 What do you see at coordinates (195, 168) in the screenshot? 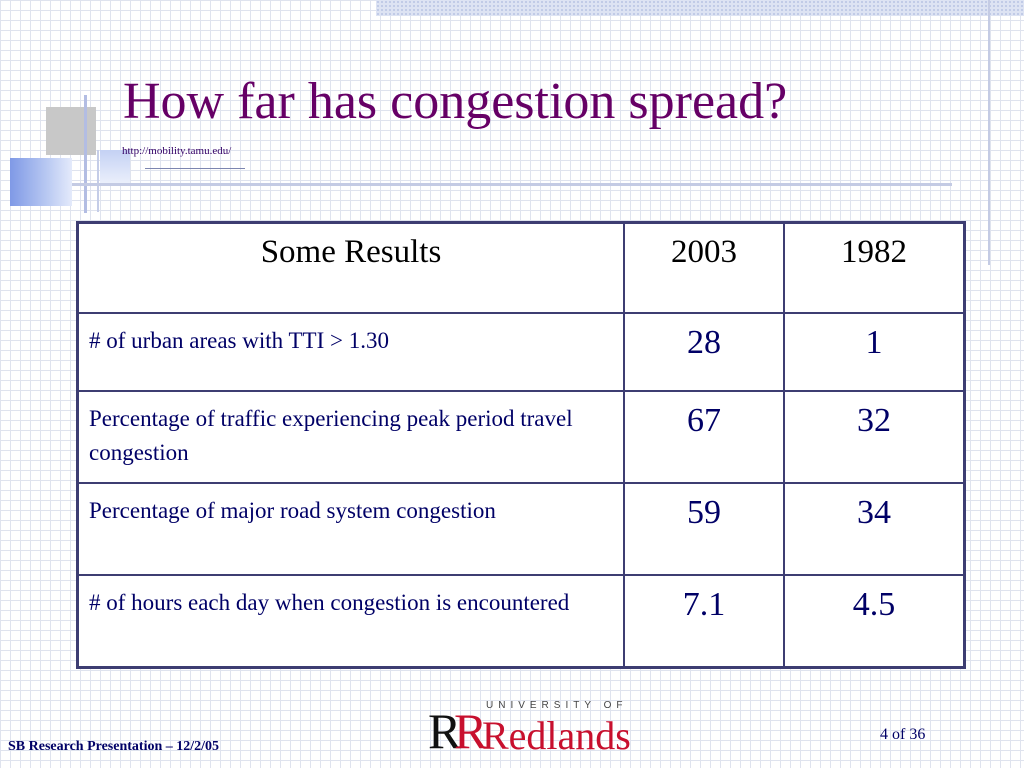
I see `url-underline` at bounding box center [195, 168].